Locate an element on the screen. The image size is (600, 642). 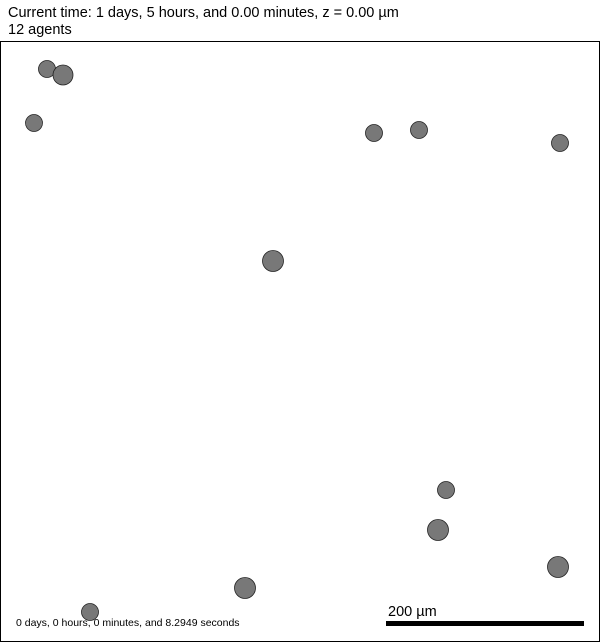
agent-count-label: 12 agents is located at coordinates (40, 30).